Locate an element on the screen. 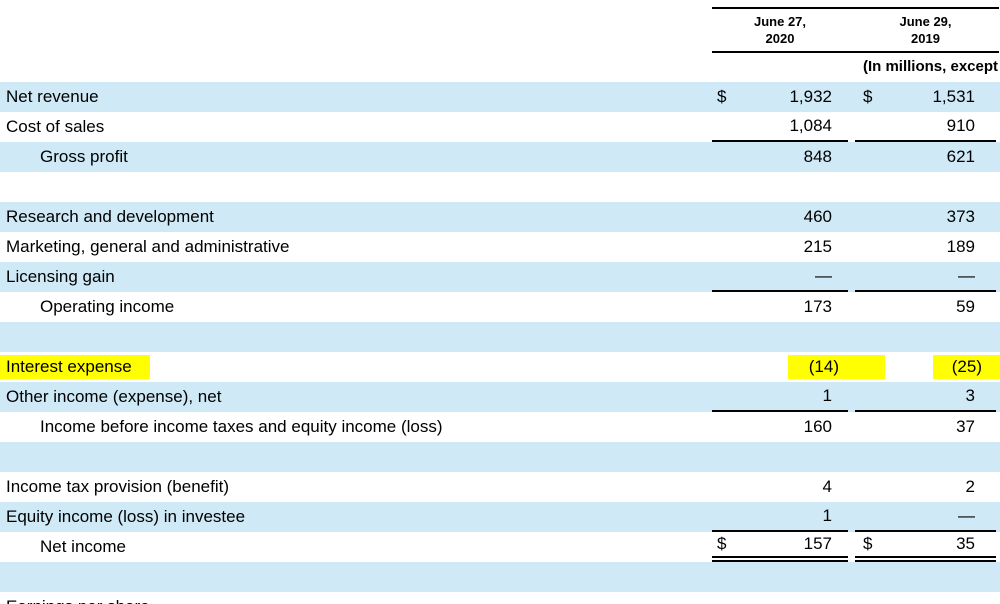 Image resolution: width=1000 pixels, height=604 pixels. value-cell: 1,084 is located at coordinates (780, 127).